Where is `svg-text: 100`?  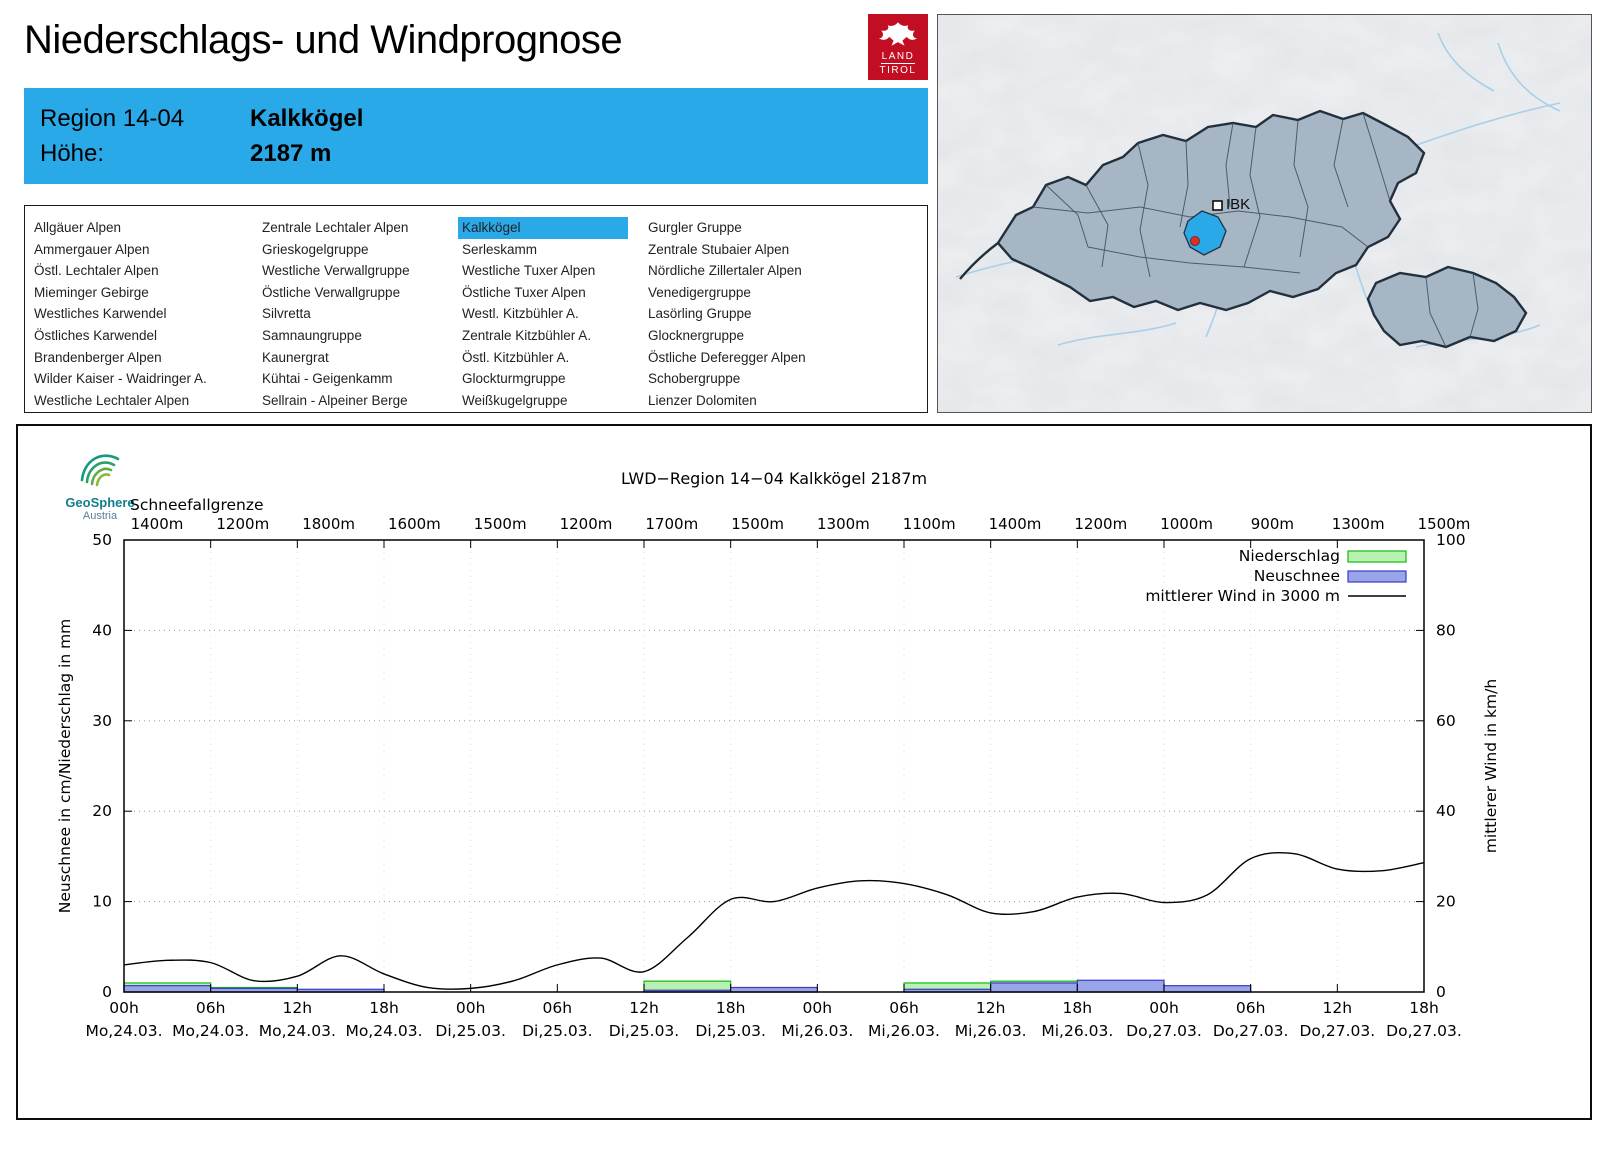 svg-text: 100 is located at coordinates (1451, 540).